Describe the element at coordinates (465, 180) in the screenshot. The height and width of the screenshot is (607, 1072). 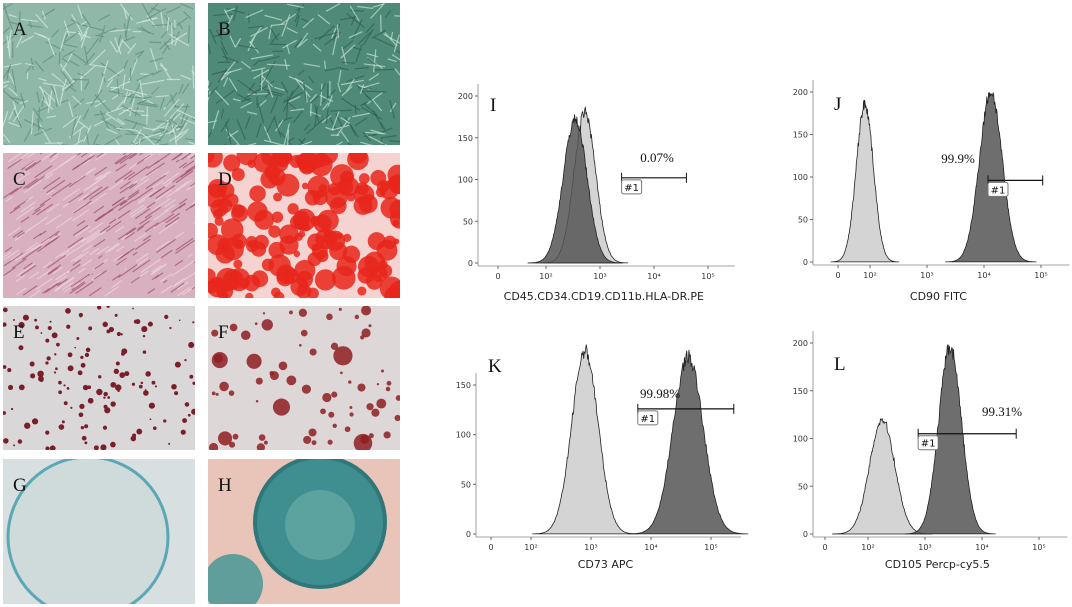
I see `y-tick-label: 100` at that location.